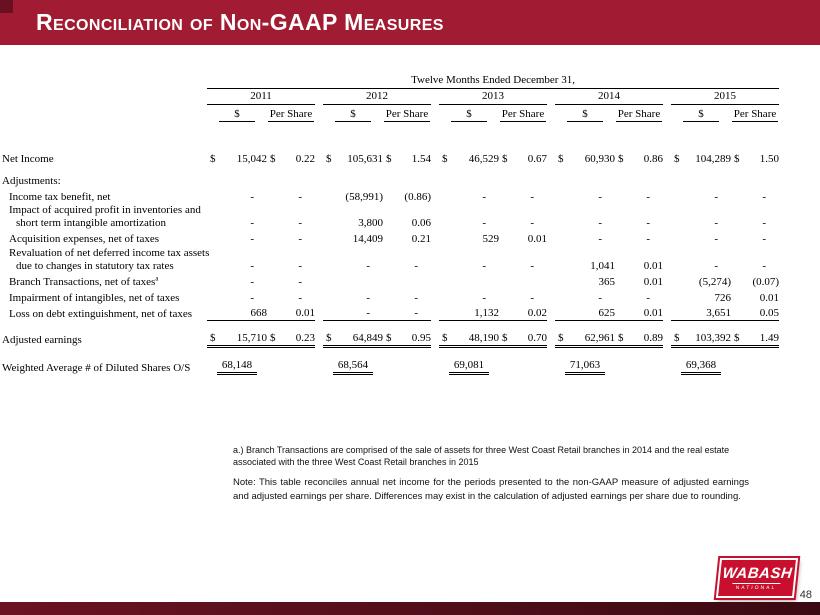 Image resolution: width=820 pixels, height=615 pixels. What do you see at coordinates (493, 96) in the screenshot?
I see `year-header: 2013` at bounding box center [493, 96].